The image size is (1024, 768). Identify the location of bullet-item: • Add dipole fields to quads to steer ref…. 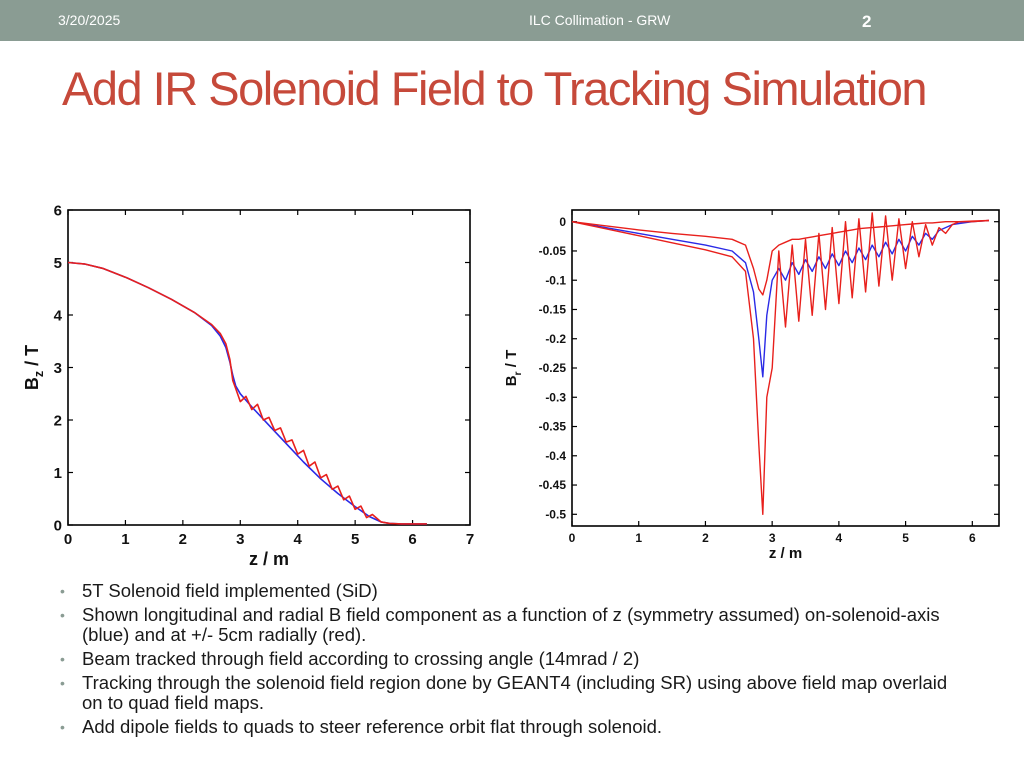
(361, 726).